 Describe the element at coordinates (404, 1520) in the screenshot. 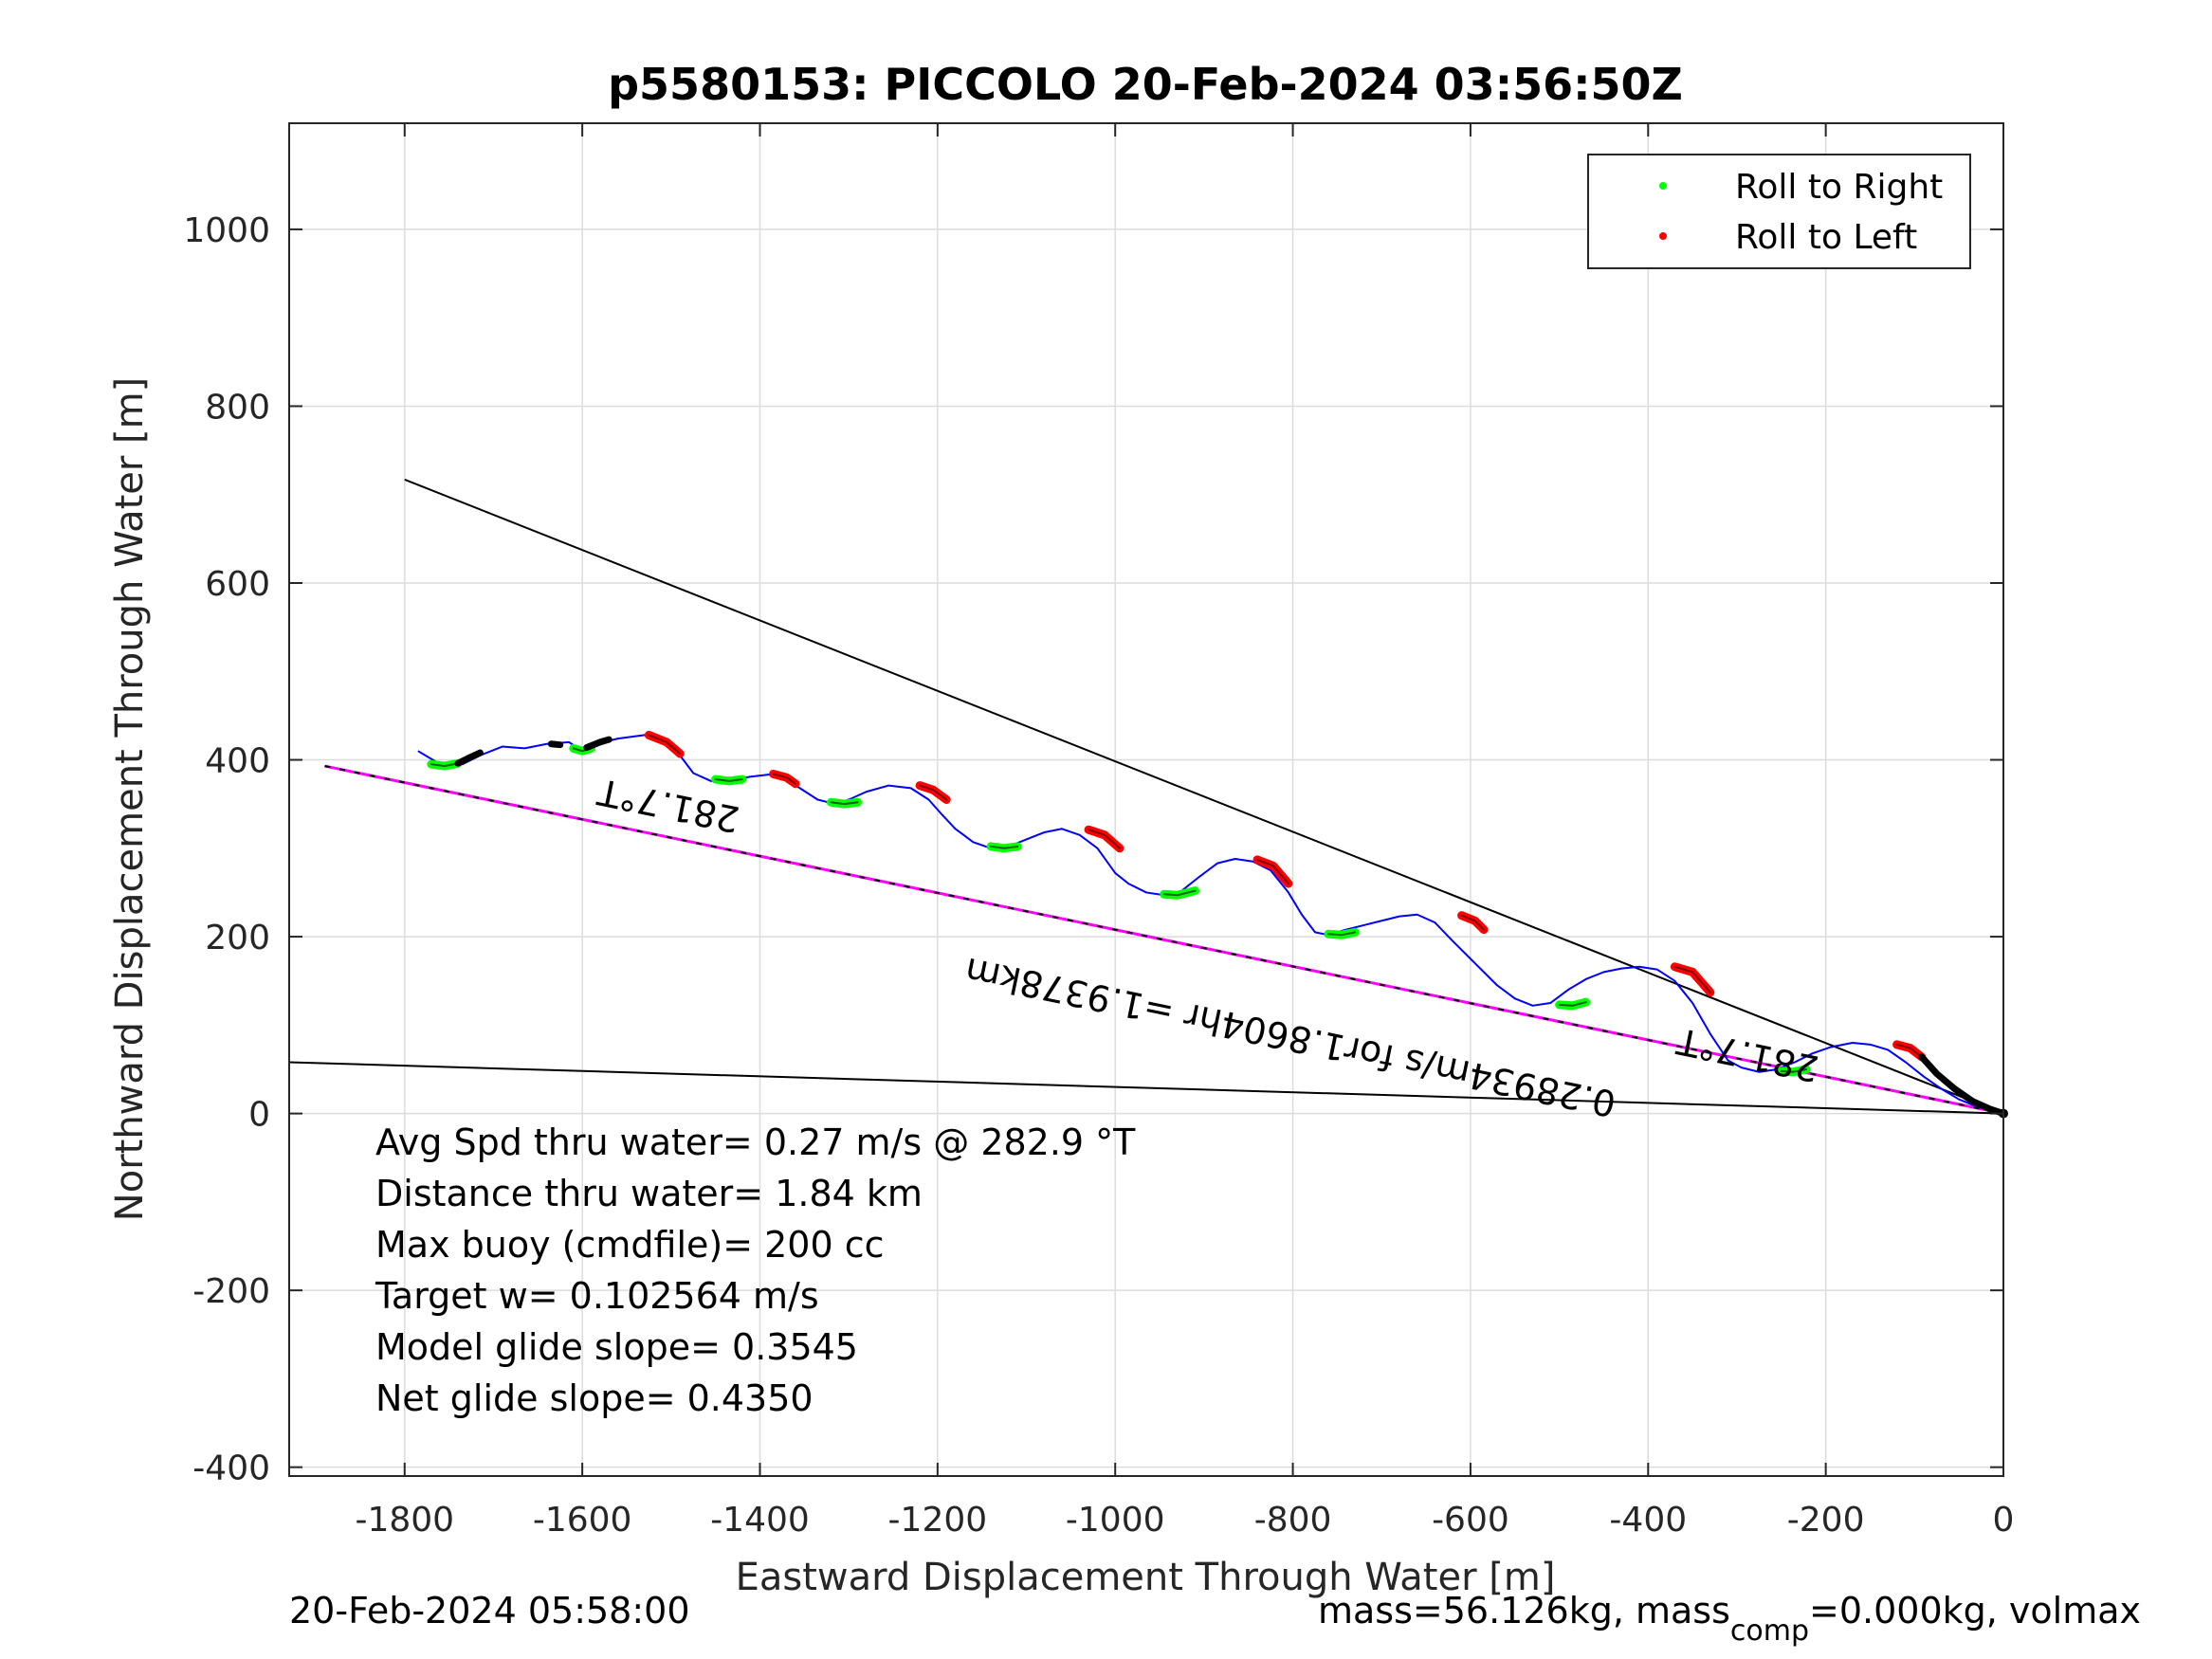

I see `x-tick-label: -1800` at that location.